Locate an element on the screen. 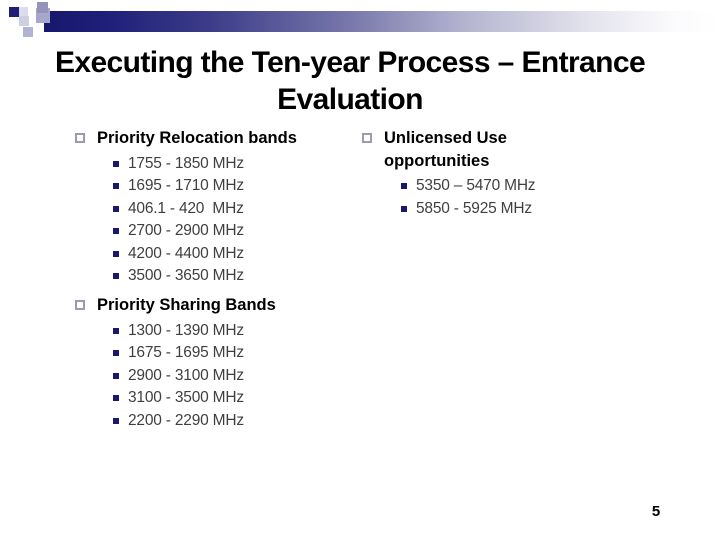  section-heading-row: Priority Relocation bands is located at coordinates (225, 138).